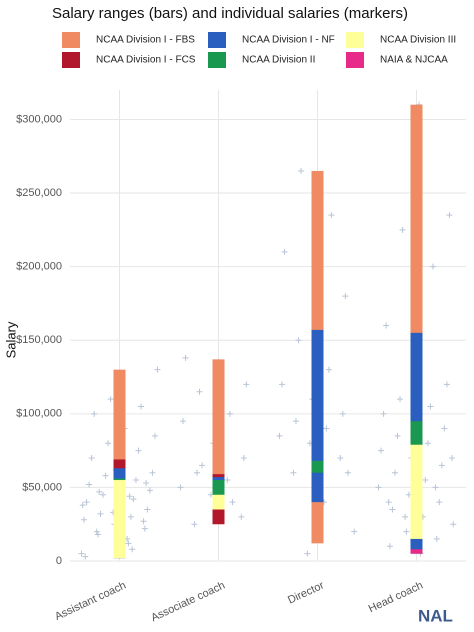  Describe the element at coordinates (414, 60) in the screenshot. I see `legend-label: NAIA & NJCAA` at that location.